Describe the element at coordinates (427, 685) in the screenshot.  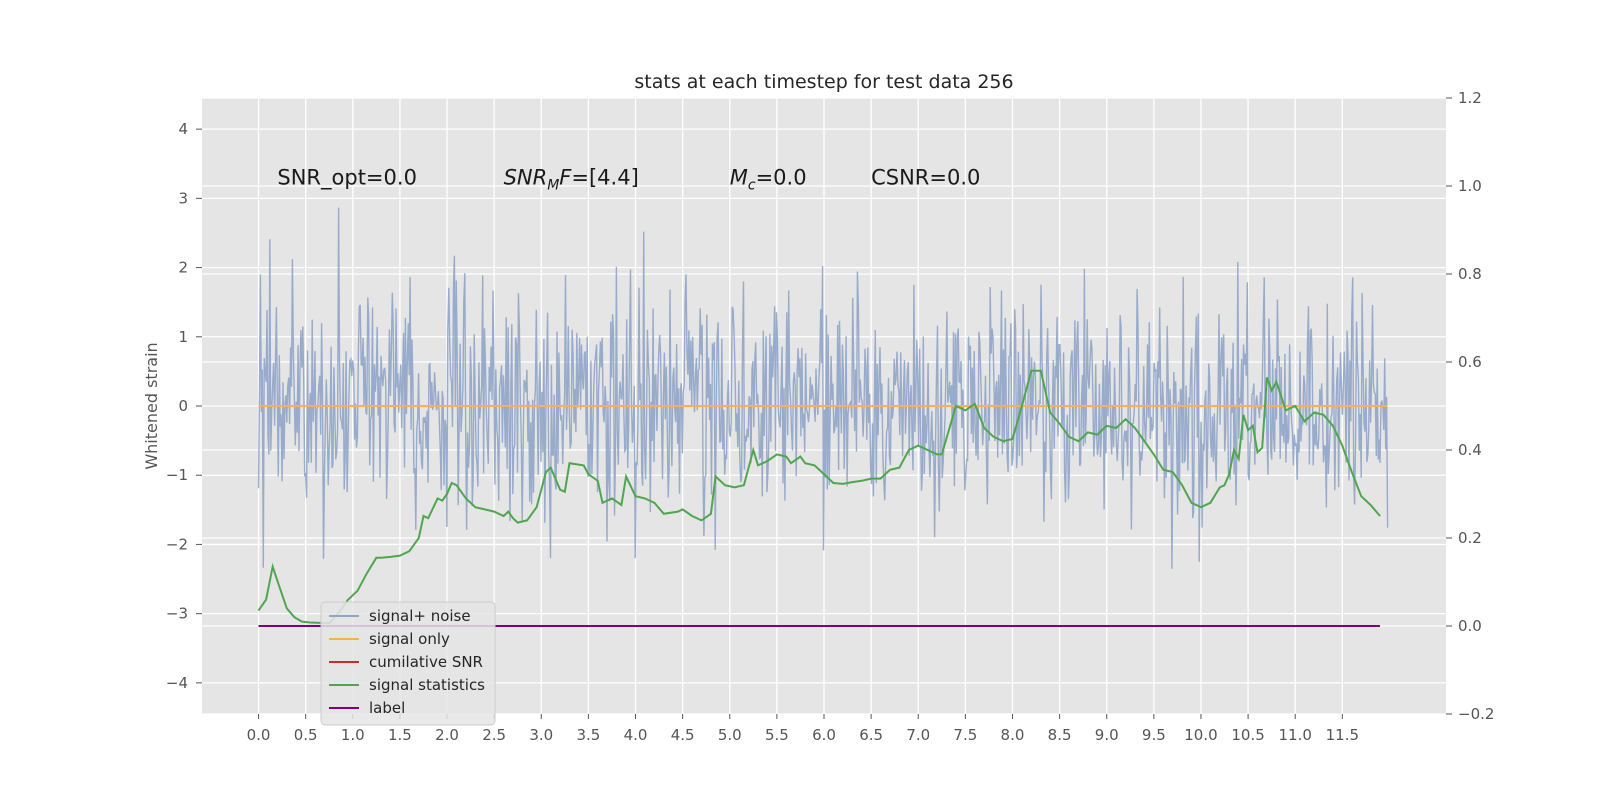
I see `legend-label-3: signal statistics` at that location.